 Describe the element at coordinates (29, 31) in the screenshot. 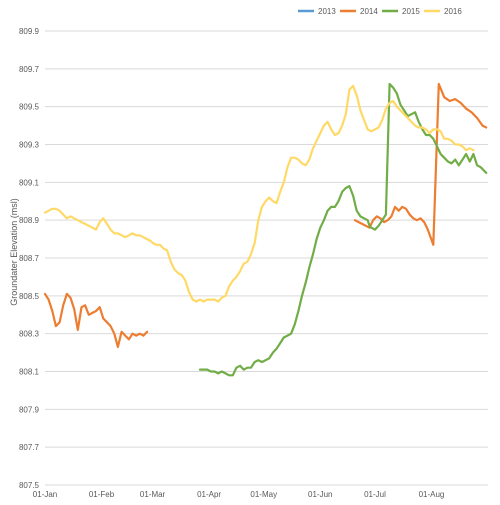

I see `y-tick-label: 809.9` at that location.